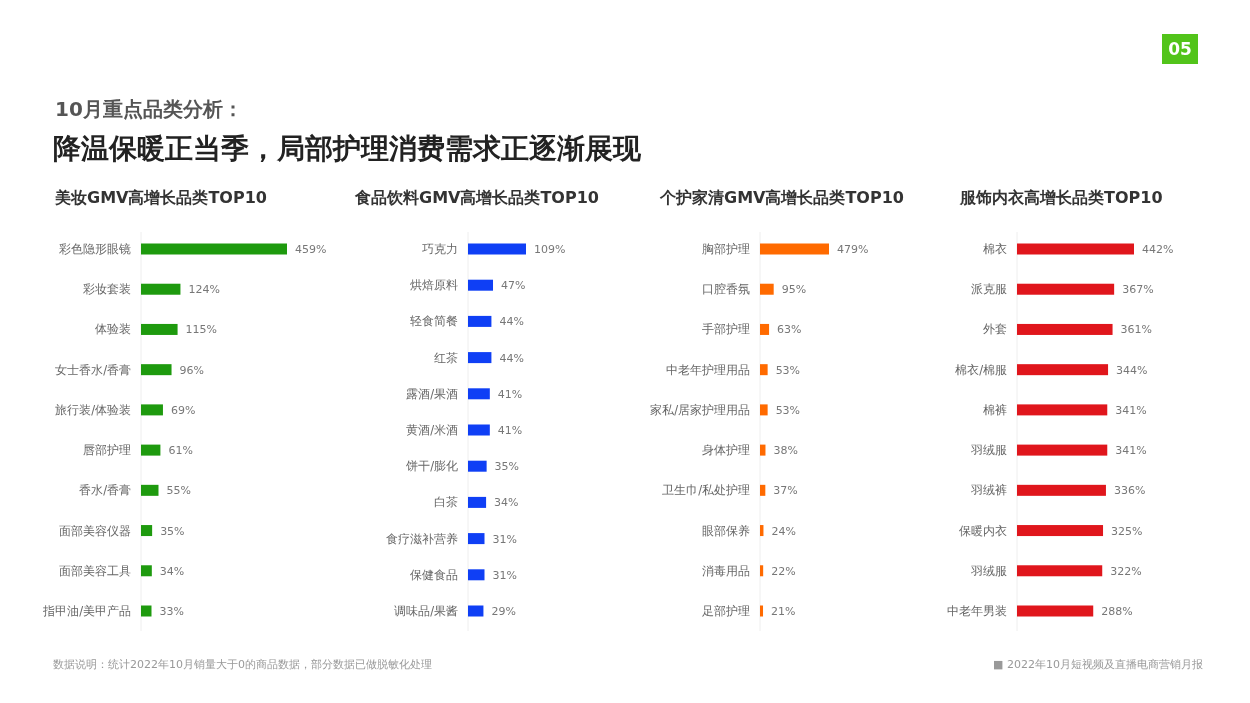  What do you see at coordinates (504, 575) in the screenshot?
I see `data-label: 31%` at bounding box center [504, 575].